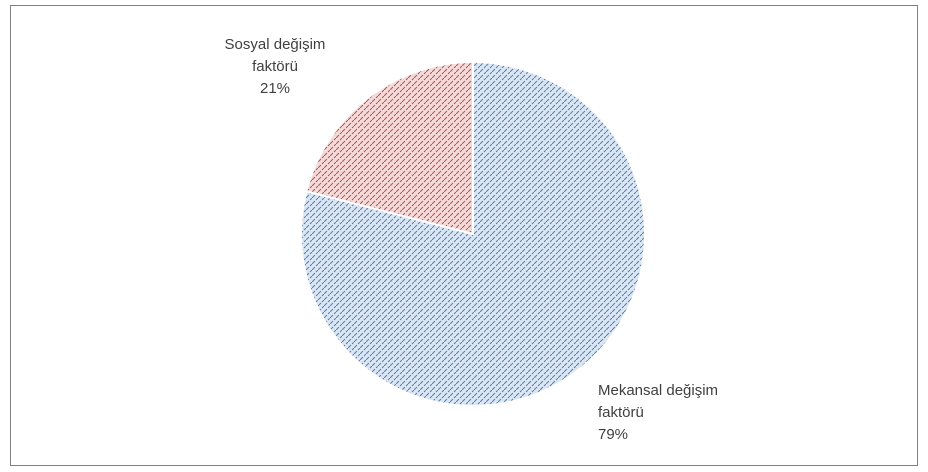 This screenshot has width=928, height=472. I want to click on data-label: Mekansal değişim faktörü 79%, so click(683, 413).